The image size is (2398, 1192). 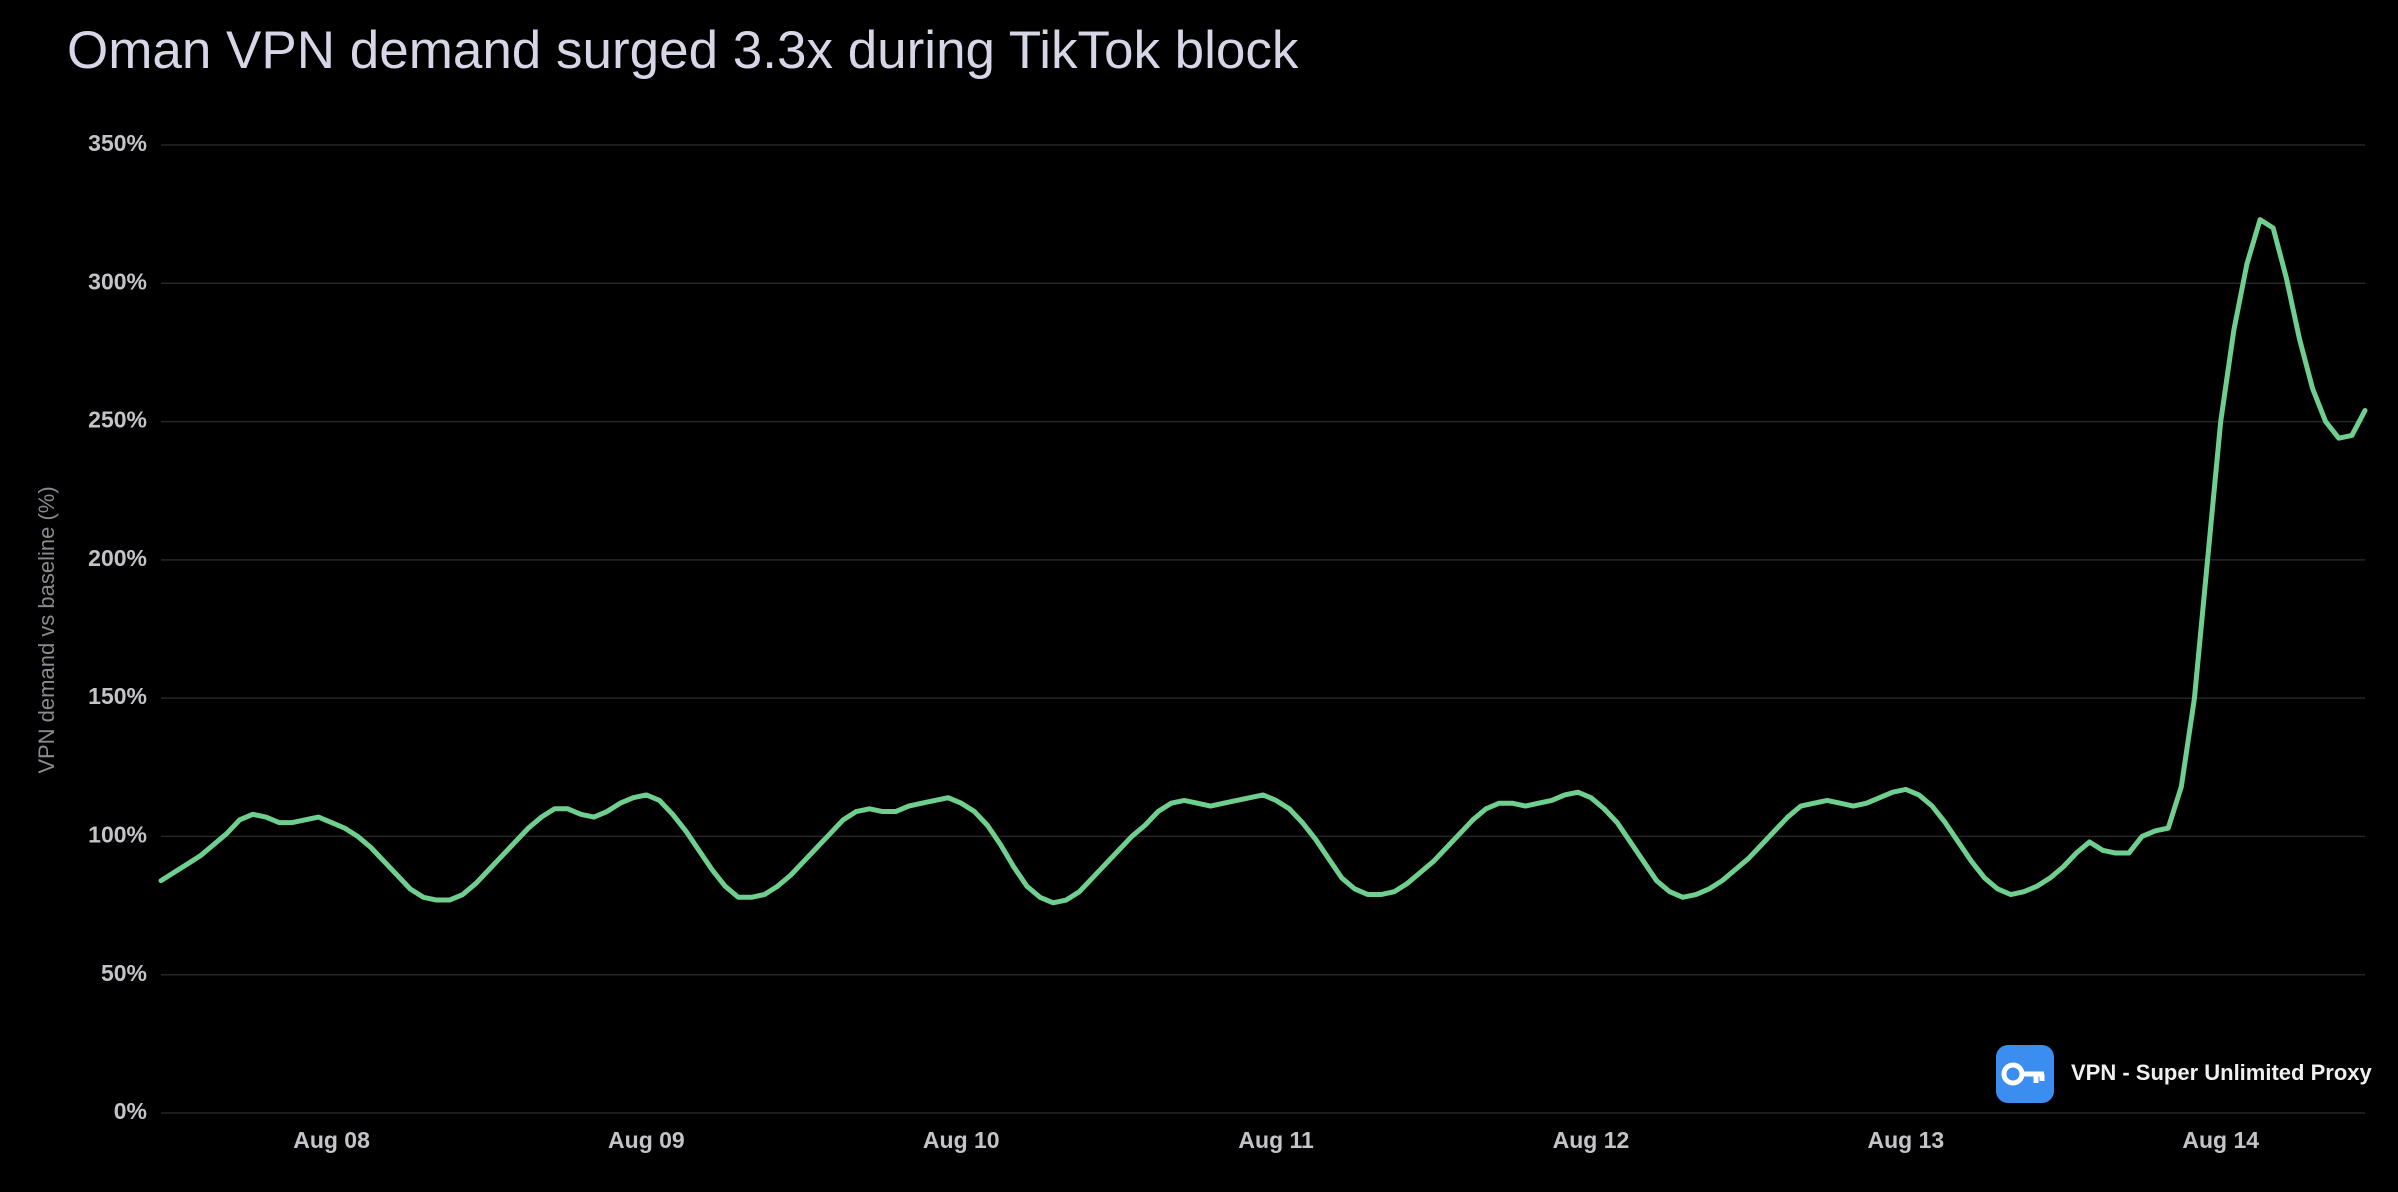 I want to click on y-axis-label: VPN demand vs baseline (%), so click(x=46, y=629).